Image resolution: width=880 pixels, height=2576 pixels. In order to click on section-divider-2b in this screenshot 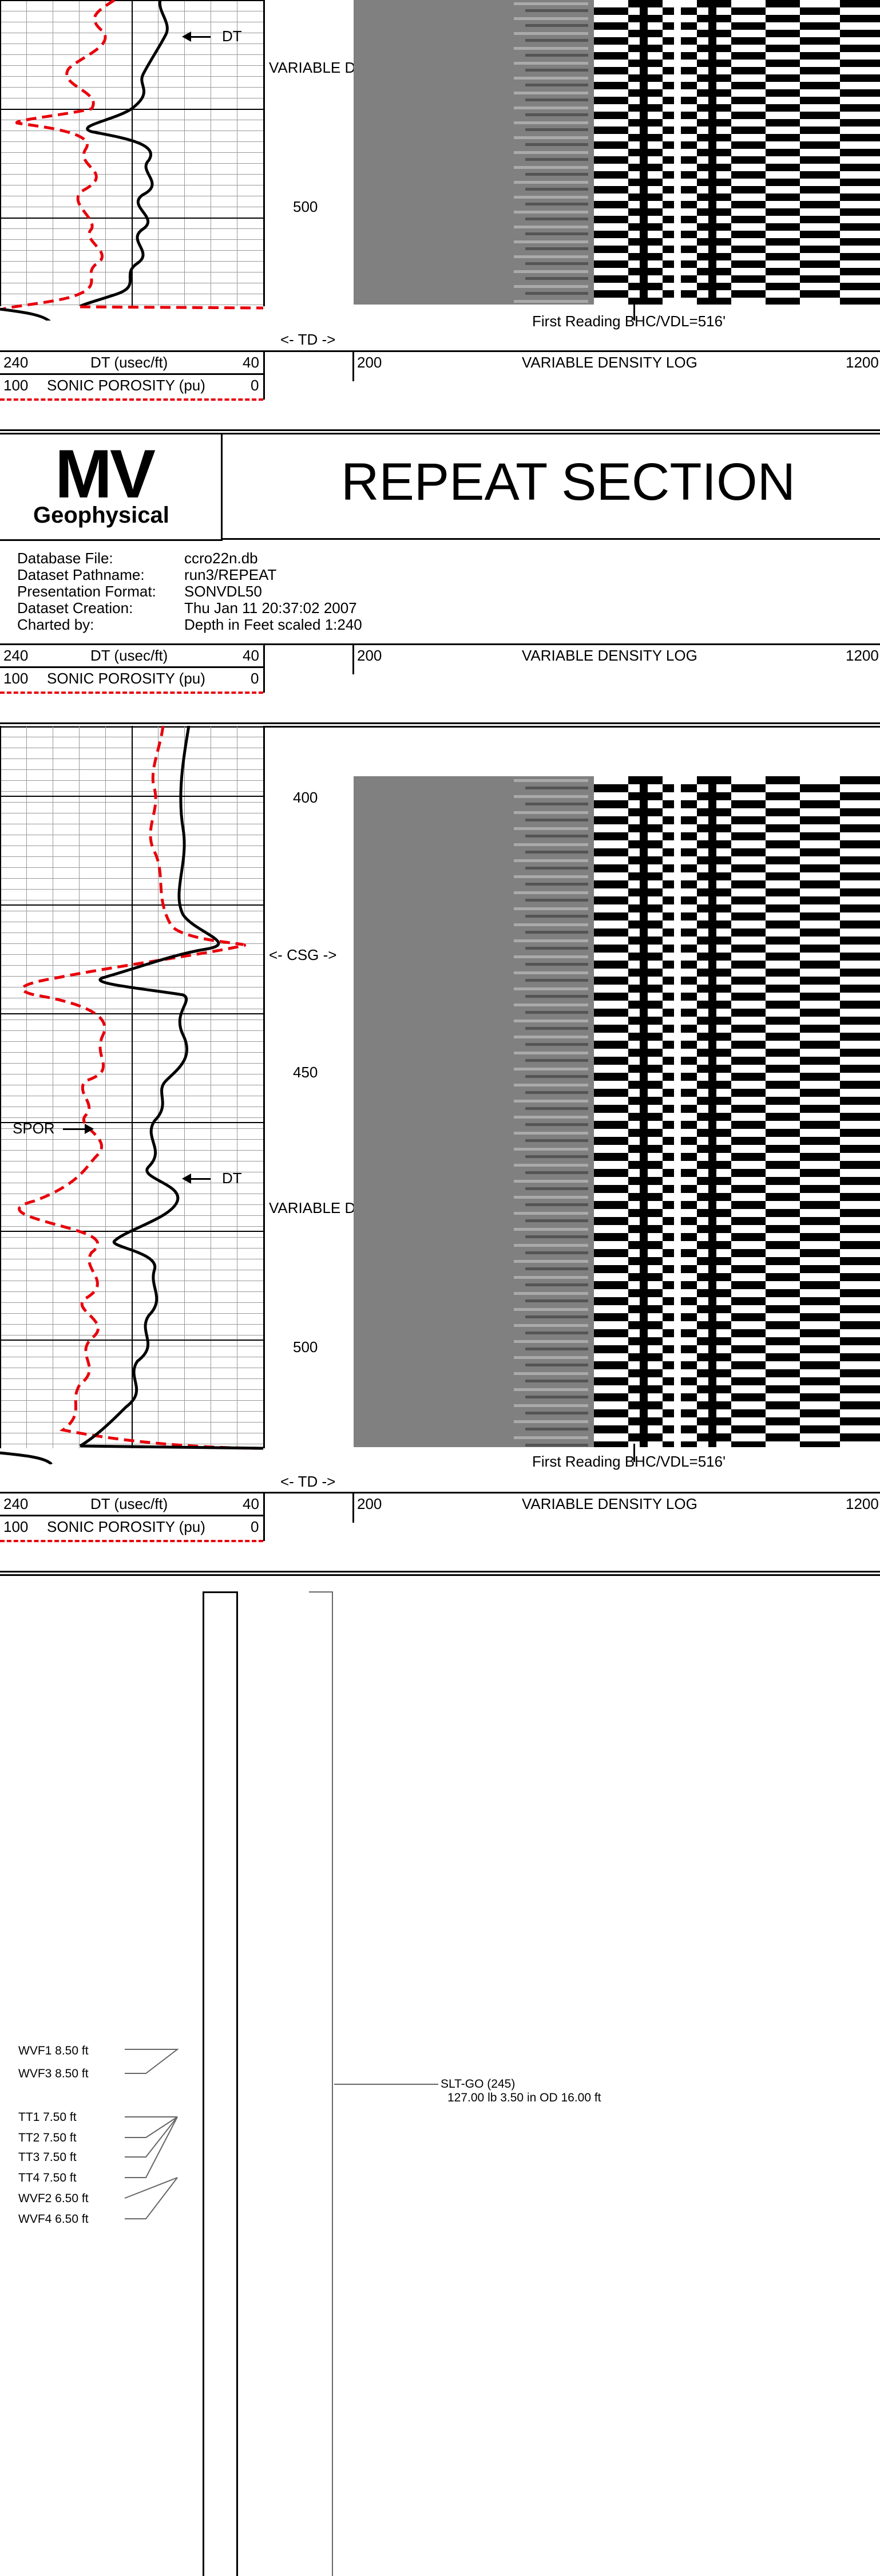, I will do `click(440, 1575)`.